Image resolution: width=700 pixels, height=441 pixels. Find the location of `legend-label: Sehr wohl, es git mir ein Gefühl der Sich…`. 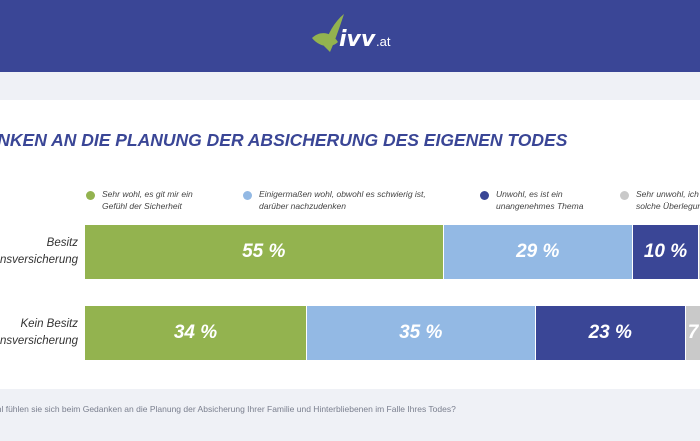

legend-label: Sehr wohl, es git mir ein Gefühl der Sich… is located at coordinates (147, 200).